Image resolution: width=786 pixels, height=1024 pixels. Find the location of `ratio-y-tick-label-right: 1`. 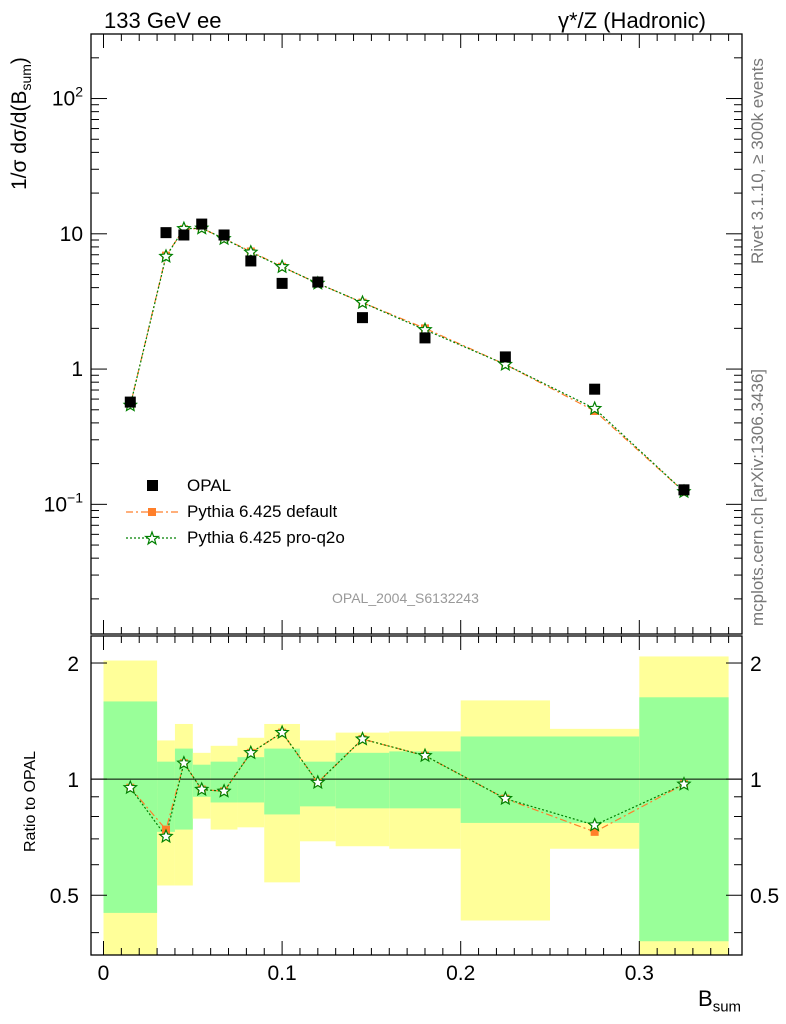

ratio-y-tick-label-right: 1 is located at coordinates (756, 780).